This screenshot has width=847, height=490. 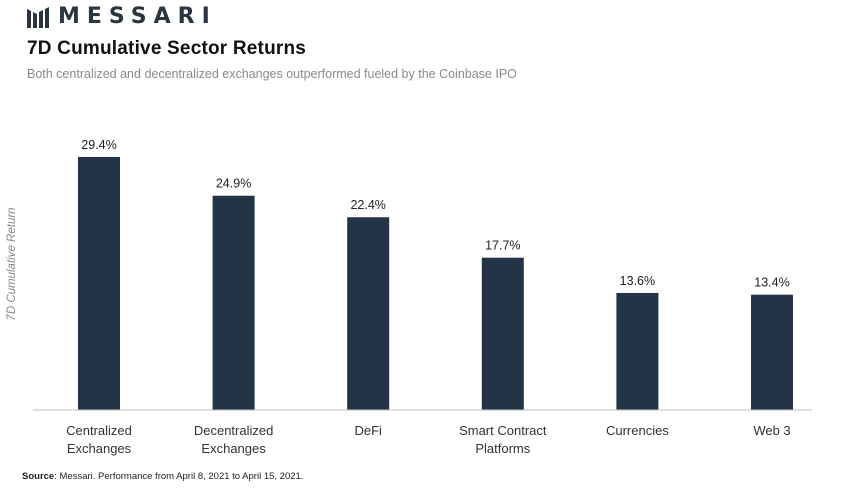 I want to click on x-tick-label: Currencies, so click(x=637, y=430).